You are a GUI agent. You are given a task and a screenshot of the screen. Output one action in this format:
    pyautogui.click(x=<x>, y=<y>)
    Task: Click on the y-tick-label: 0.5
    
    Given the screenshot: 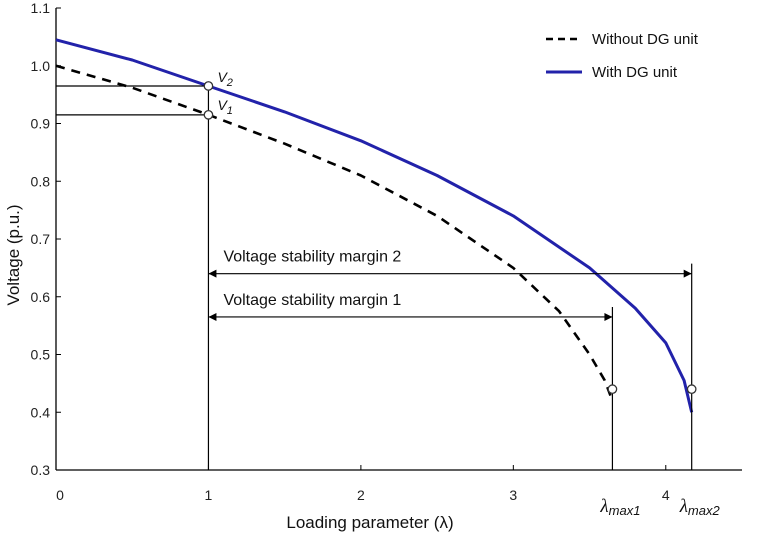 What is the action you would take?
    pyautogui.click(x=41, y=355)
    